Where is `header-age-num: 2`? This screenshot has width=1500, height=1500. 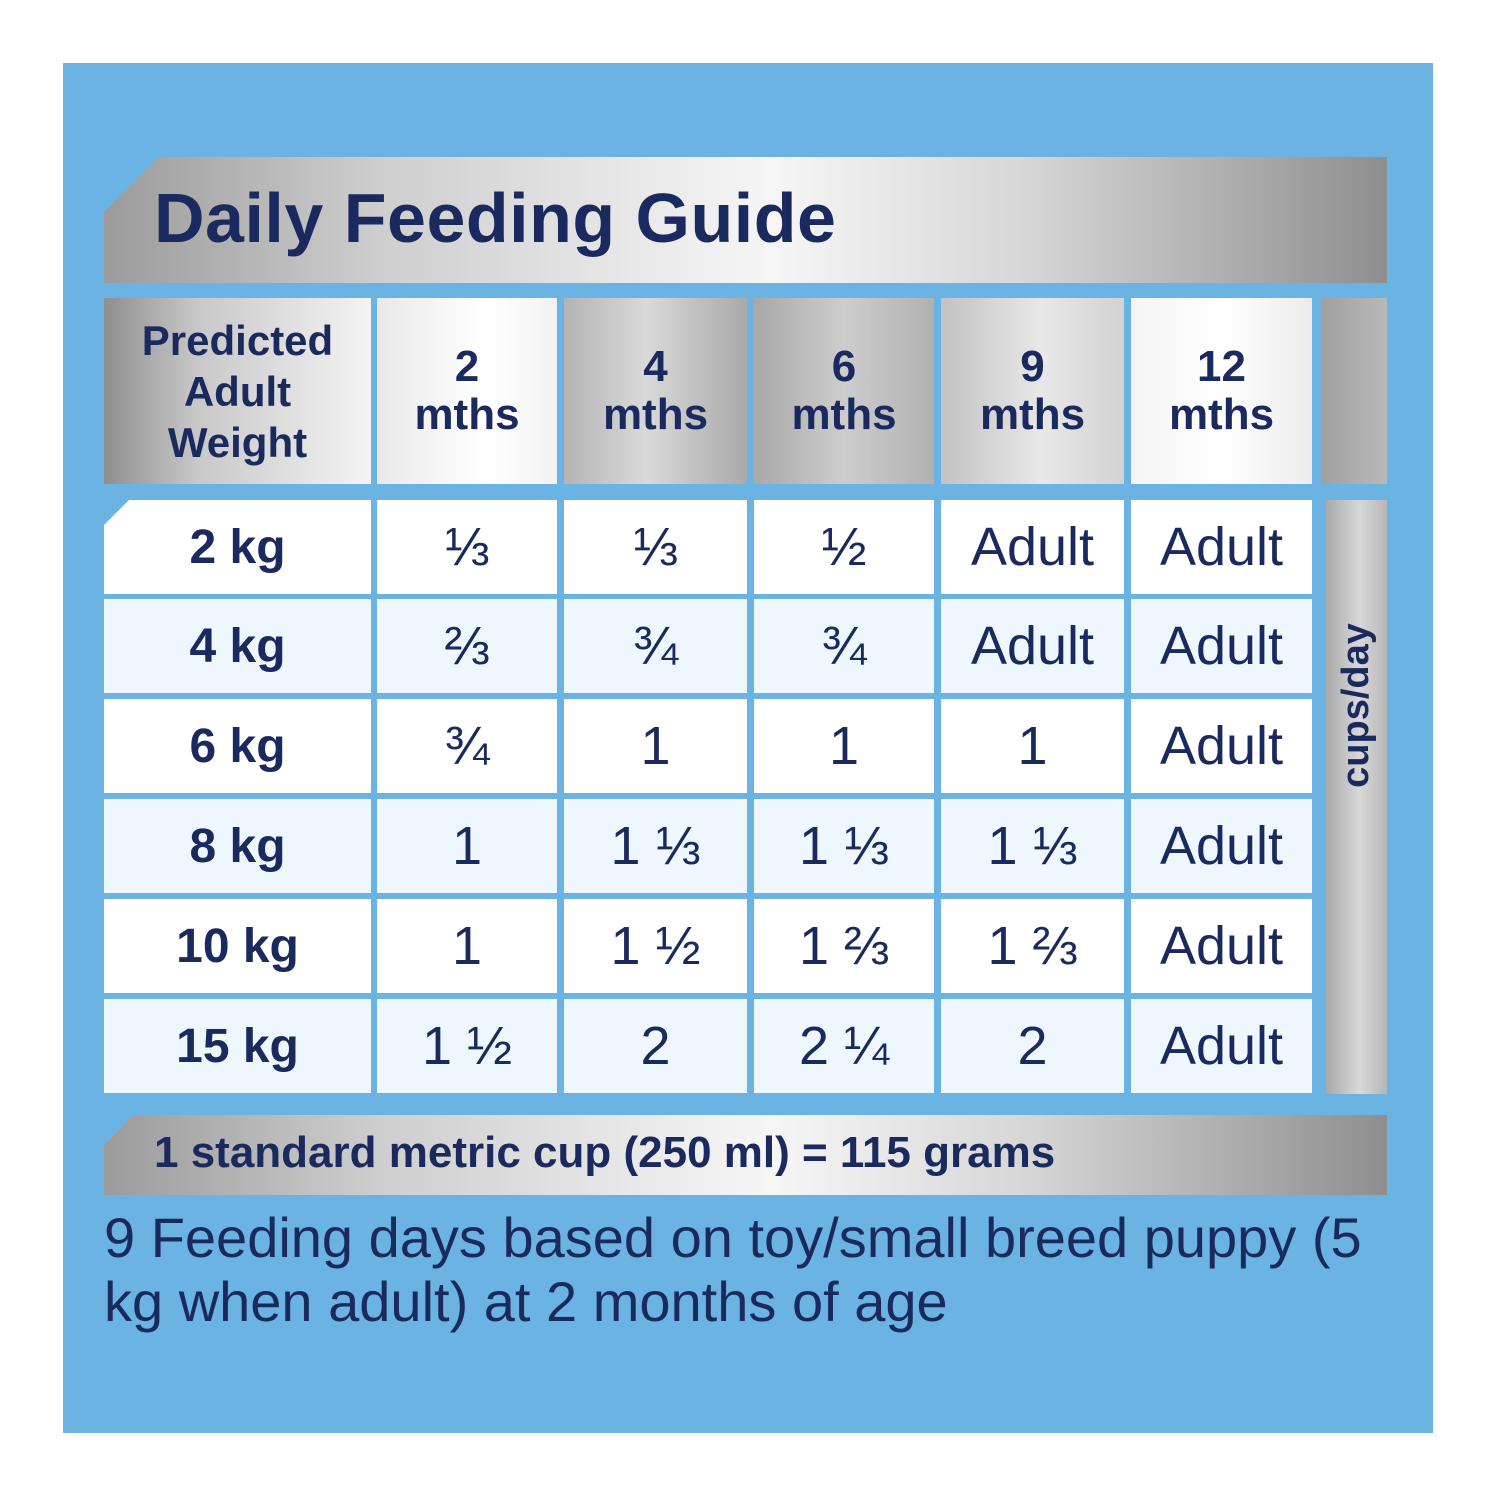
header-age-num: 2 is located at coordinates (467, 366).